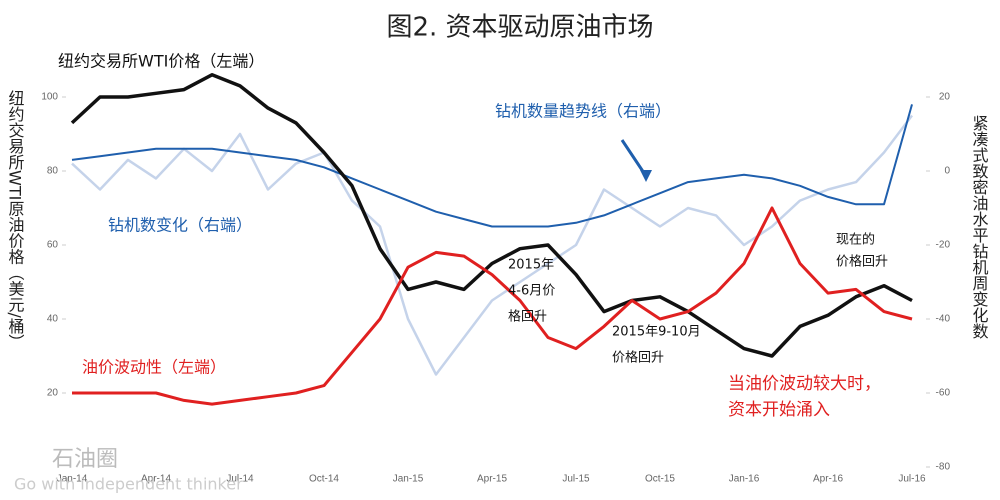  What do you see at coordinates (804, 384) in the screenshot?
I see `annotation: 当油价波动较大时，` at bounding box center [804, 384].